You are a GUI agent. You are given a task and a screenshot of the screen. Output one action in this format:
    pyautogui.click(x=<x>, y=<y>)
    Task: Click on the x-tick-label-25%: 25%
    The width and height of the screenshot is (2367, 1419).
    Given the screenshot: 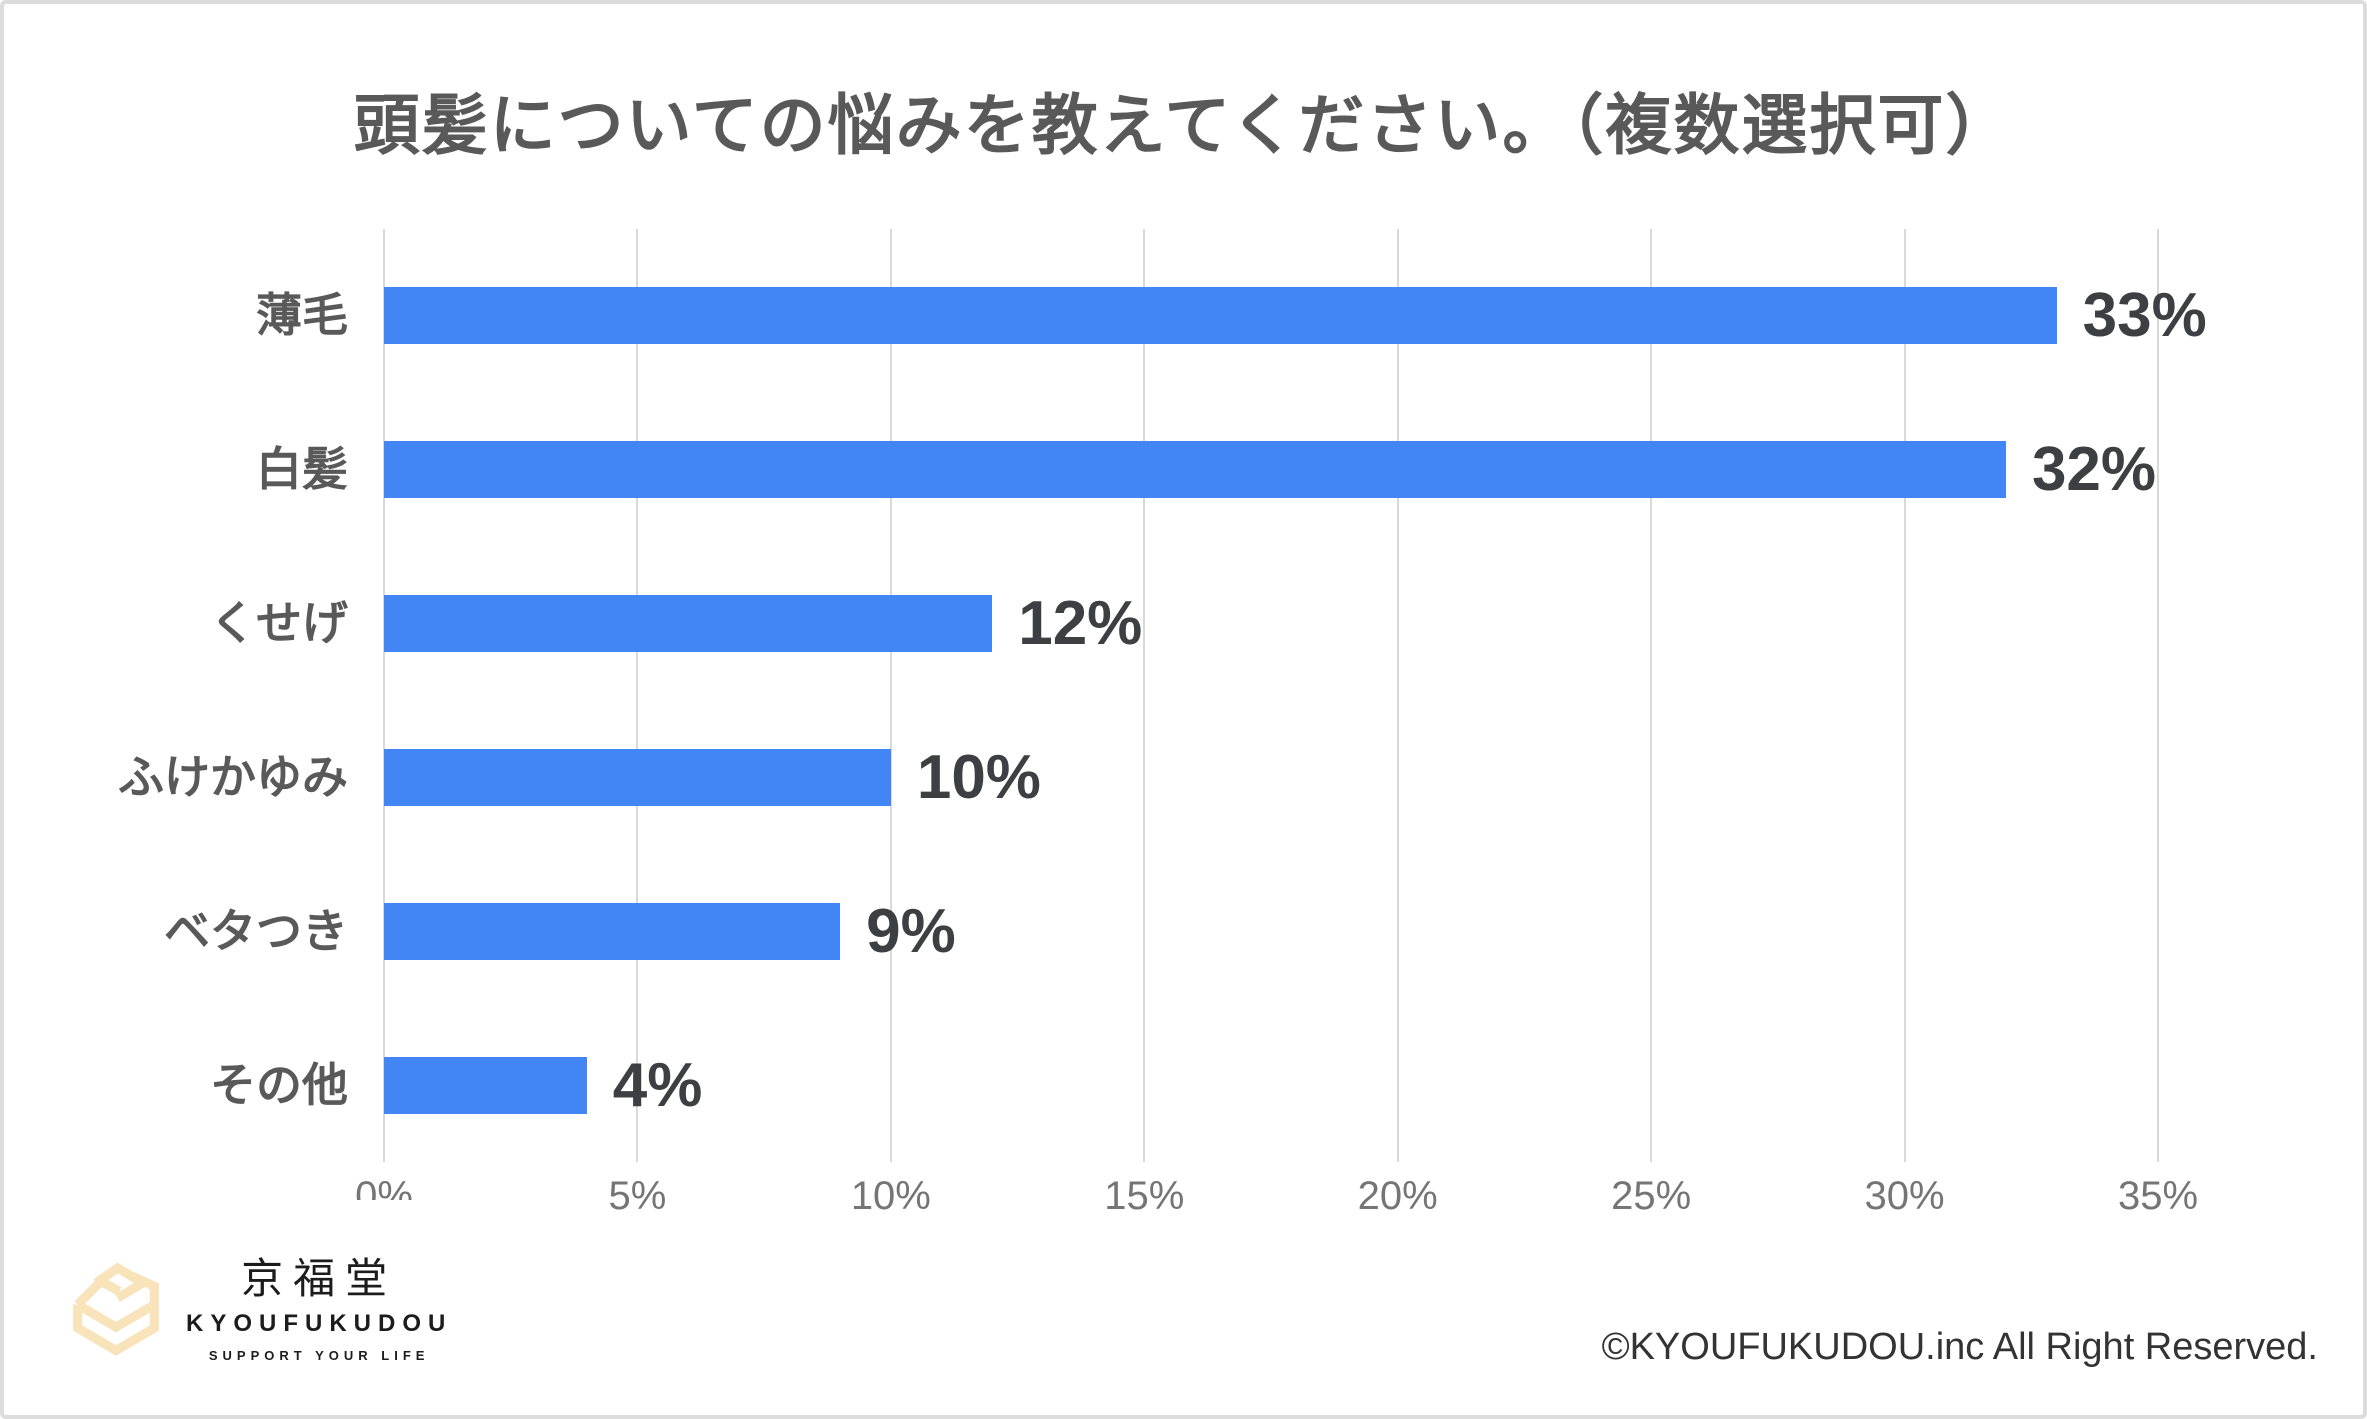 What is the action you would take?
    pyautogui.click(x=1651, y=1196)
    